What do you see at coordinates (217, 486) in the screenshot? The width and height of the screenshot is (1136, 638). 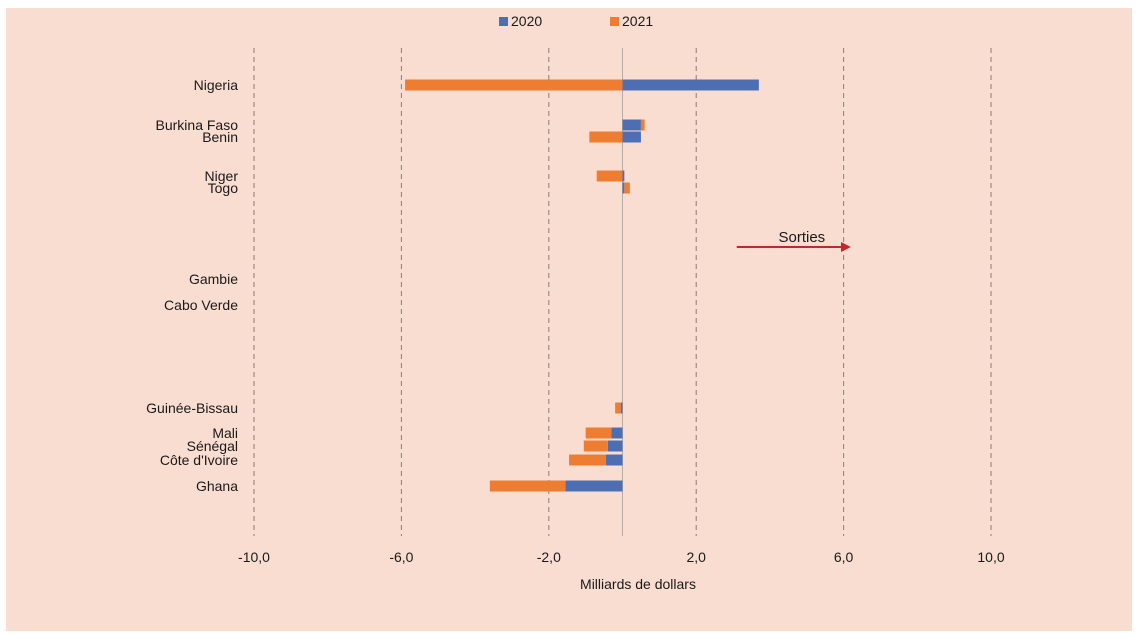 I see `category-label: Ghana` at bounding box center [217, 486].